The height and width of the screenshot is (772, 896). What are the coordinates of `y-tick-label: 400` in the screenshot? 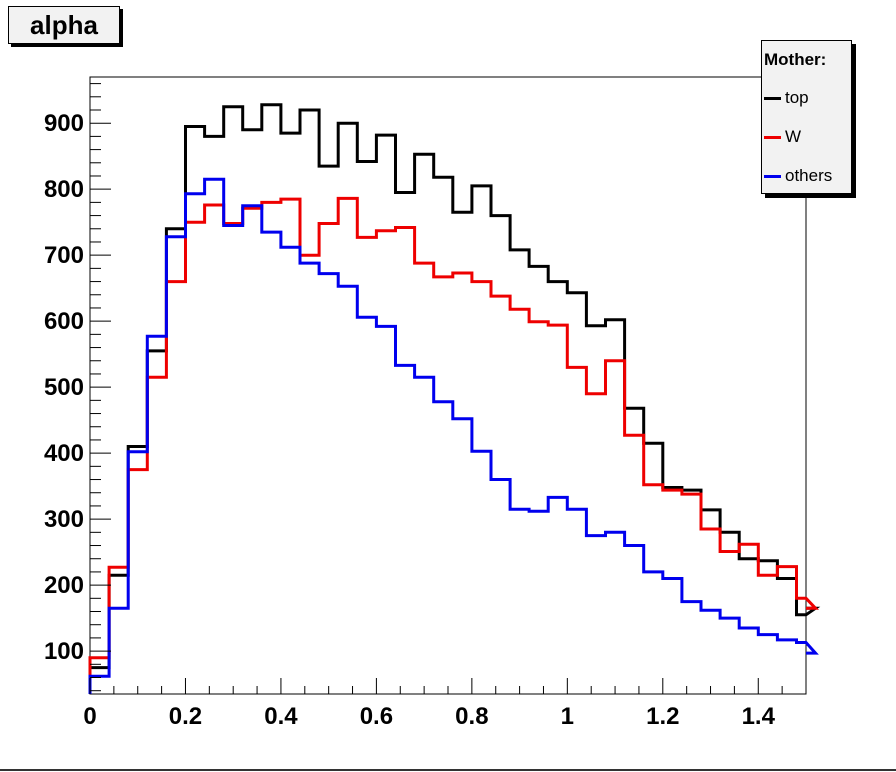 It's located at (64, 453).